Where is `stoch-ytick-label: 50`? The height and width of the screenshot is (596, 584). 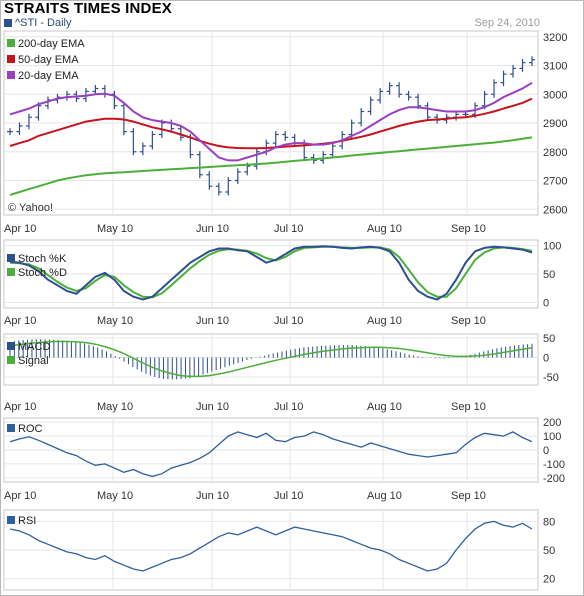
stoch-ytick-label: 50 is located at coordinates (549, 275).